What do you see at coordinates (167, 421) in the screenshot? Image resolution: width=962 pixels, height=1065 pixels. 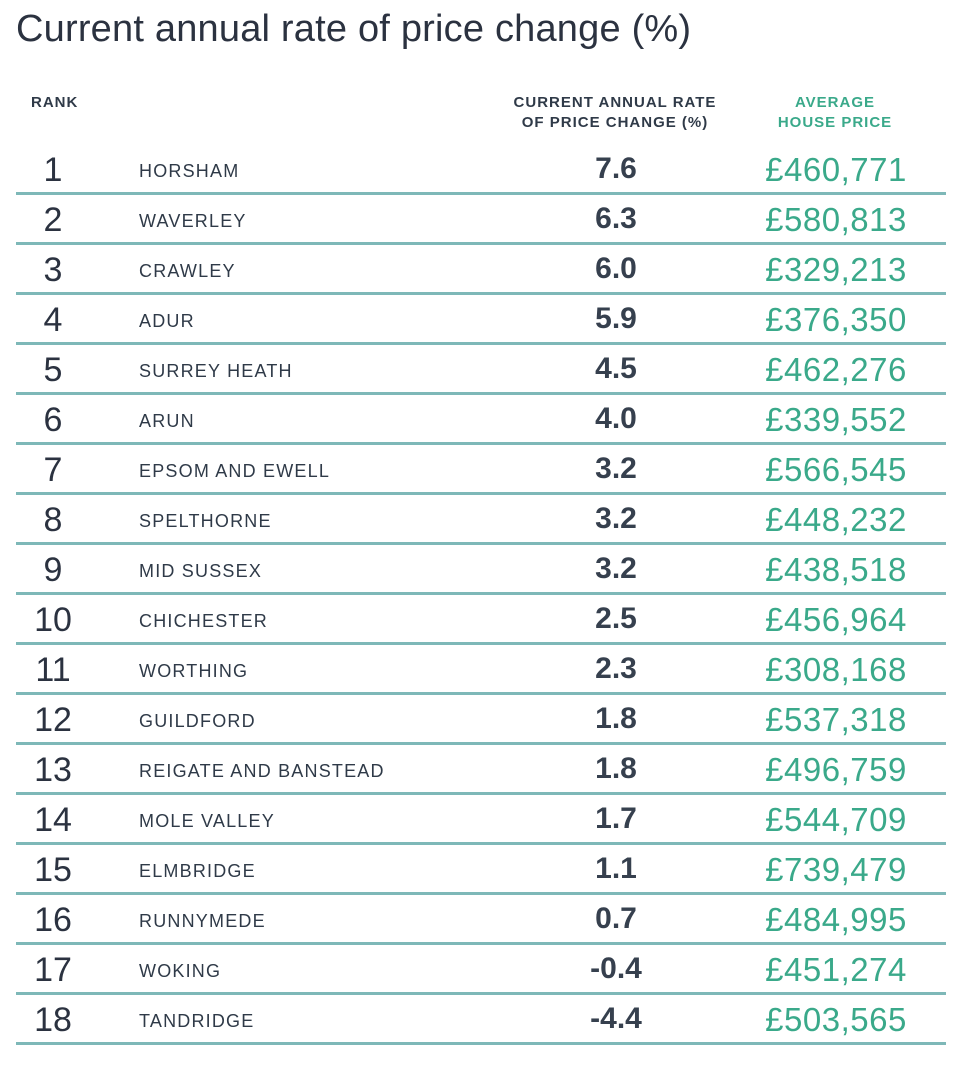 I see `district-name: ARUN` at bounding box center [167, 421].